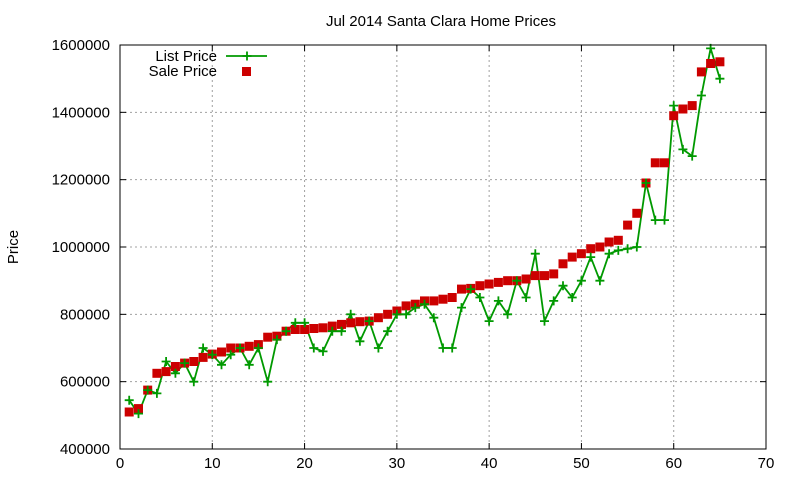  I want to click on legend-marker-sale-price, so click(246, 71).